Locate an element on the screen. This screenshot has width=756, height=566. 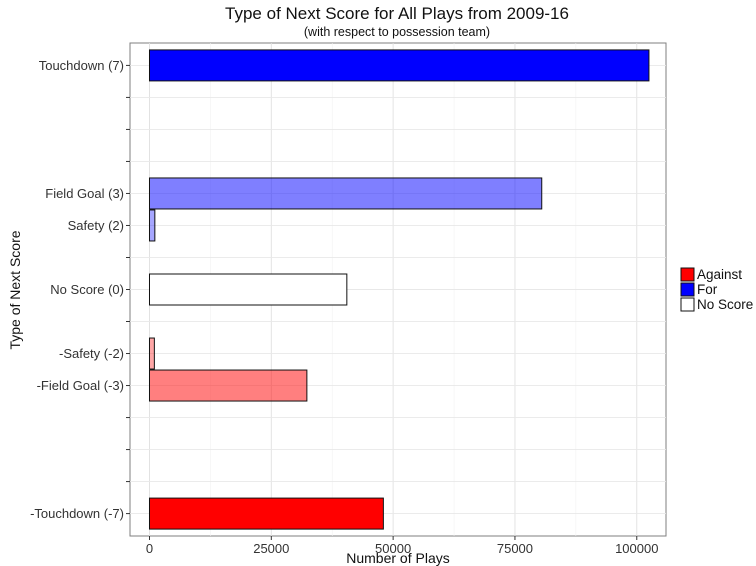
x-tick-label: 25000 is located at coordinates (271, 548).